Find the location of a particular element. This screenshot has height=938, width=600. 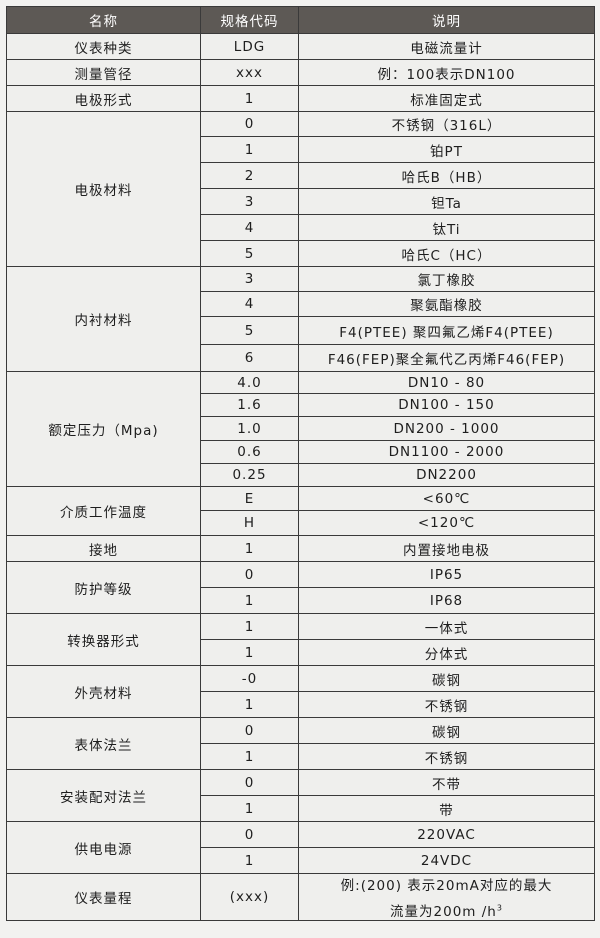

spec-name: 内衬材料 is located at coordinates (103, 319).